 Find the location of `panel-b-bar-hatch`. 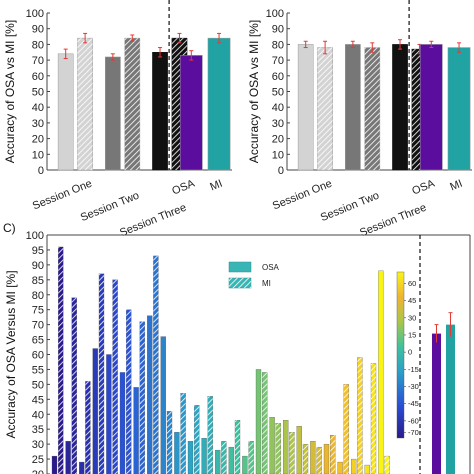

panel-b-bar-hatch is located at coordinates (325, 108).